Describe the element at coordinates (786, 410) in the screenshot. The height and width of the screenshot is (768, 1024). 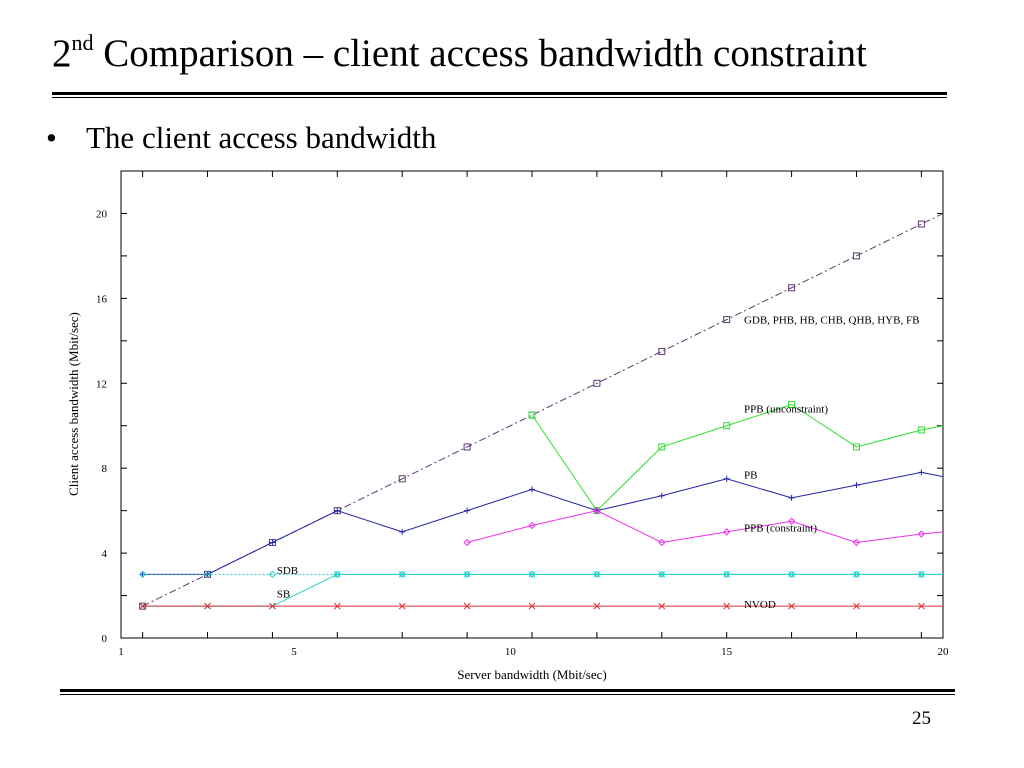
I see `series-label: PPB (unconstraint)` at that location.